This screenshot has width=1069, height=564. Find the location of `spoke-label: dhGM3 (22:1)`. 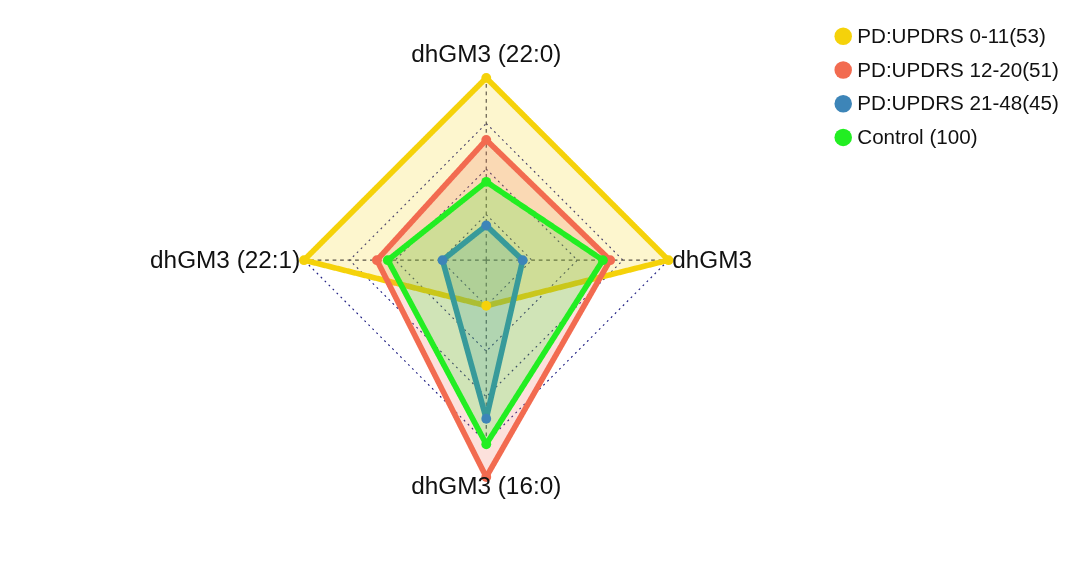

spoke-label: dhGM3 (22:1) is located at coordinates (225, 259).